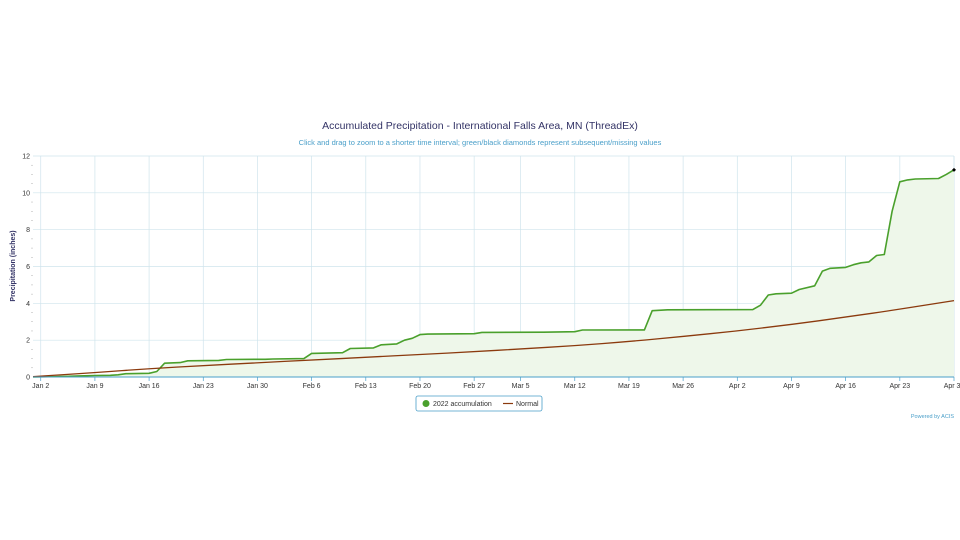  What do you see at coordinates (257, 386) in the screenshot?
I see `x-tick-label: Jan 30` at bounding box center [257, 386].